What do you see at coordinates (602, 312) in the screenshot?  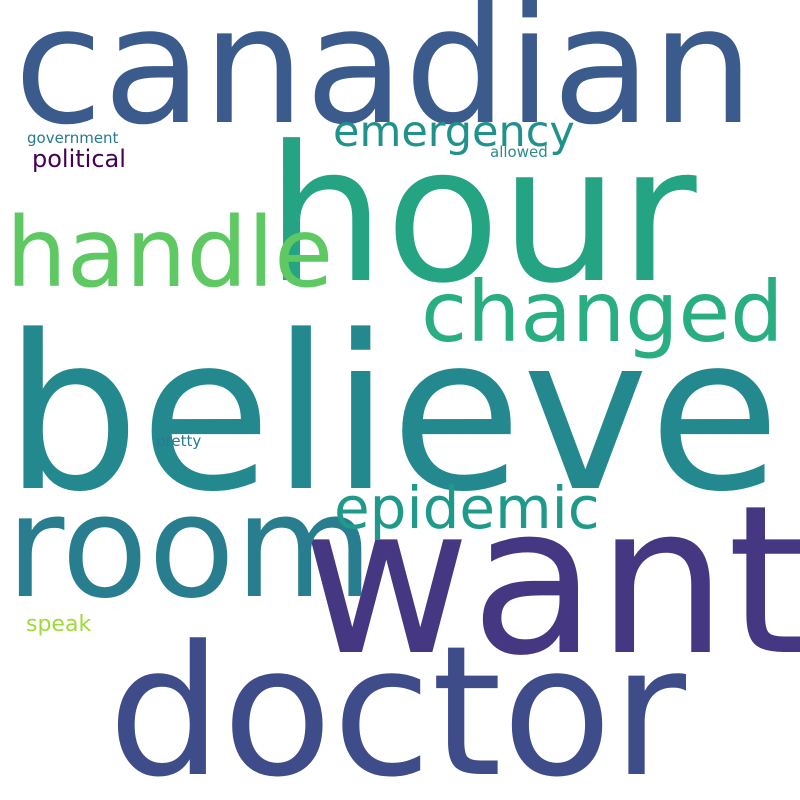 I see `word-changed: changed` at bounding box center [602, 312].